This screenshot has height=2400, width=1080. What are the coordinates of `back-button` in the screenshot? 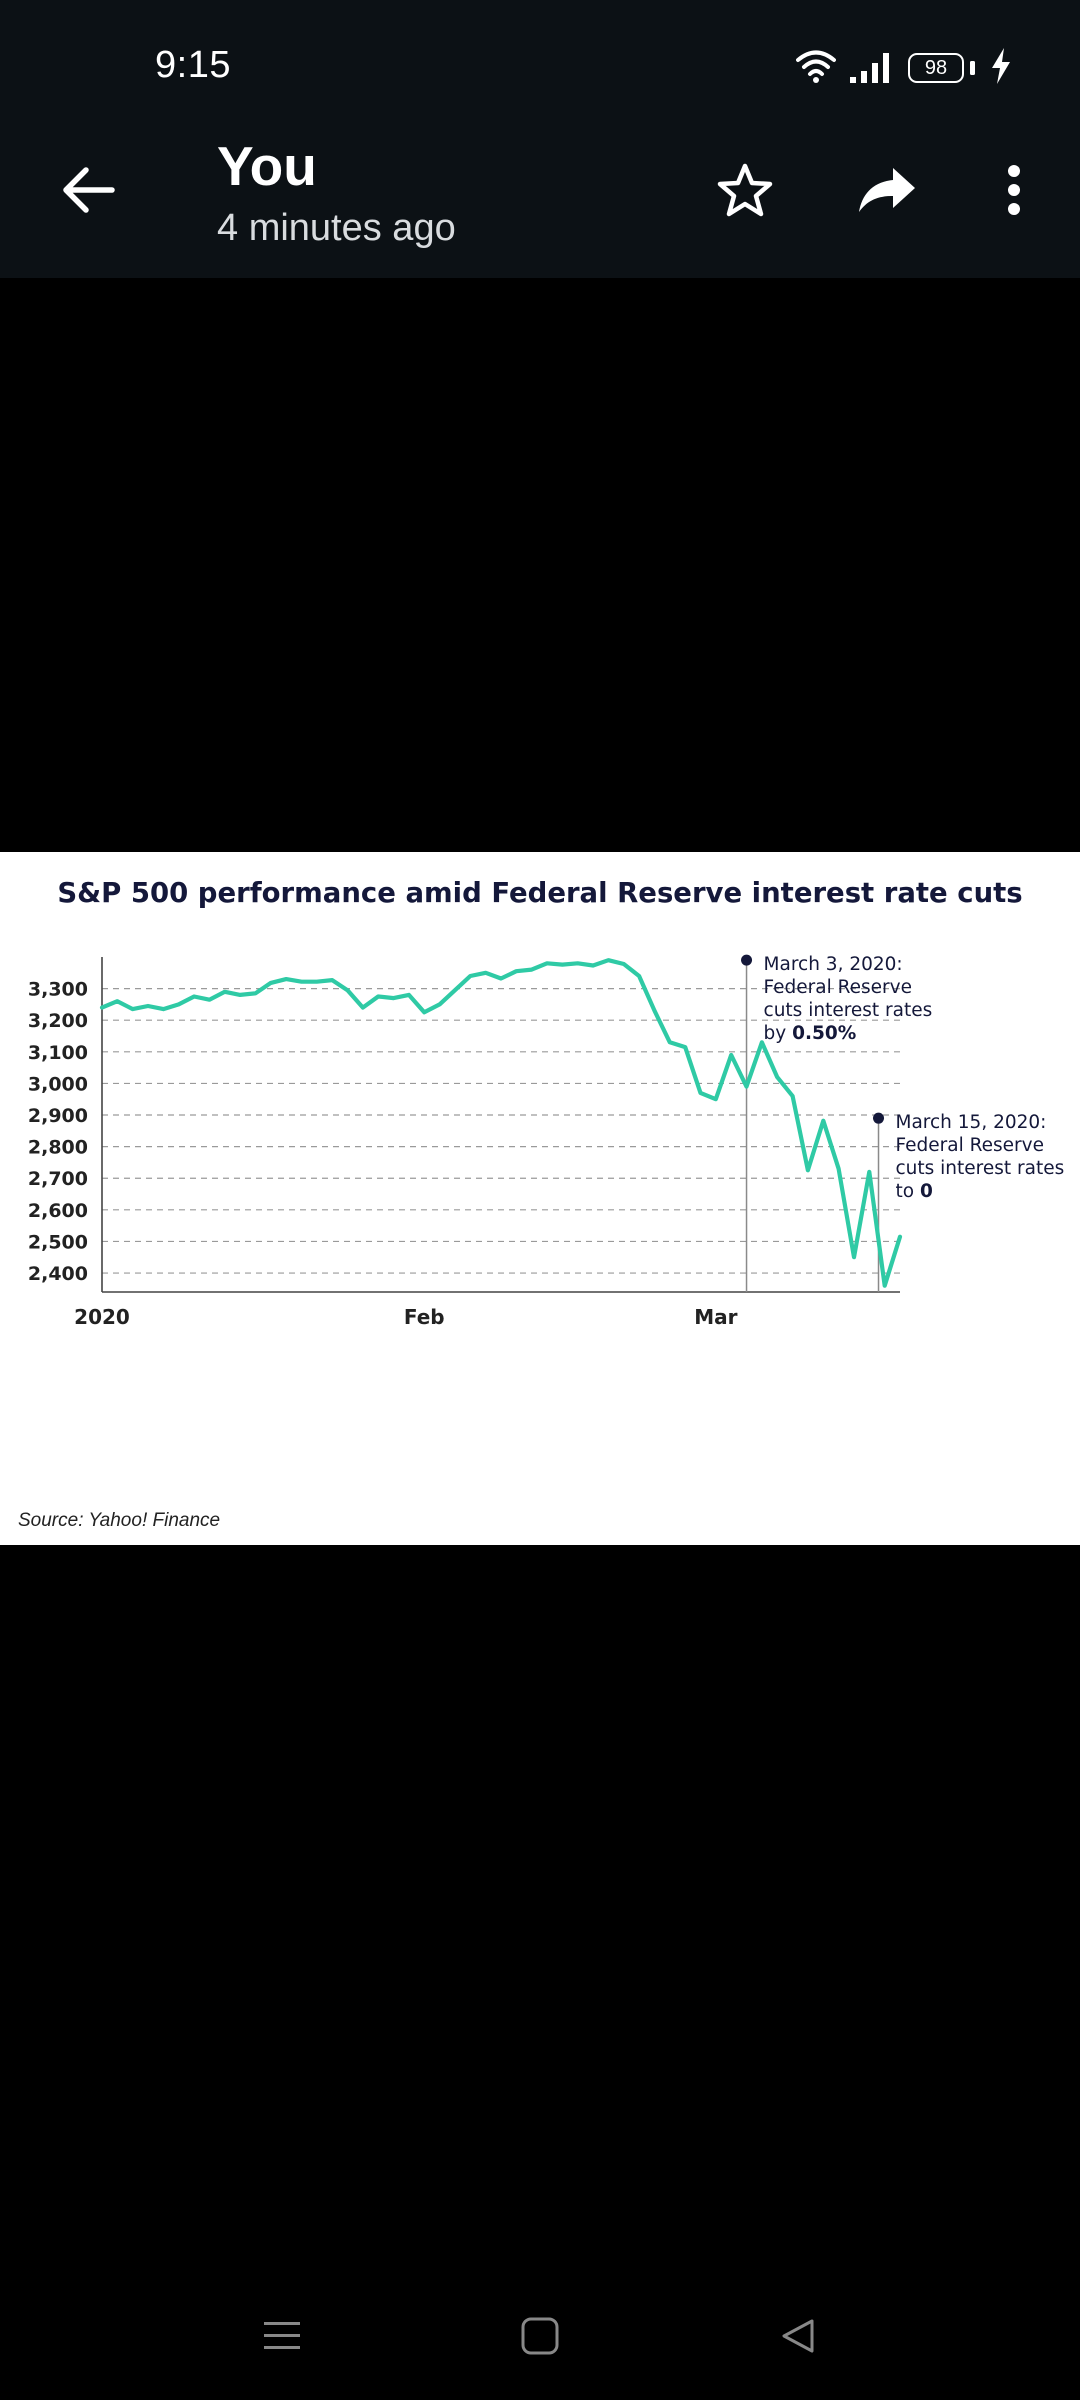 It's located at (88, 192).